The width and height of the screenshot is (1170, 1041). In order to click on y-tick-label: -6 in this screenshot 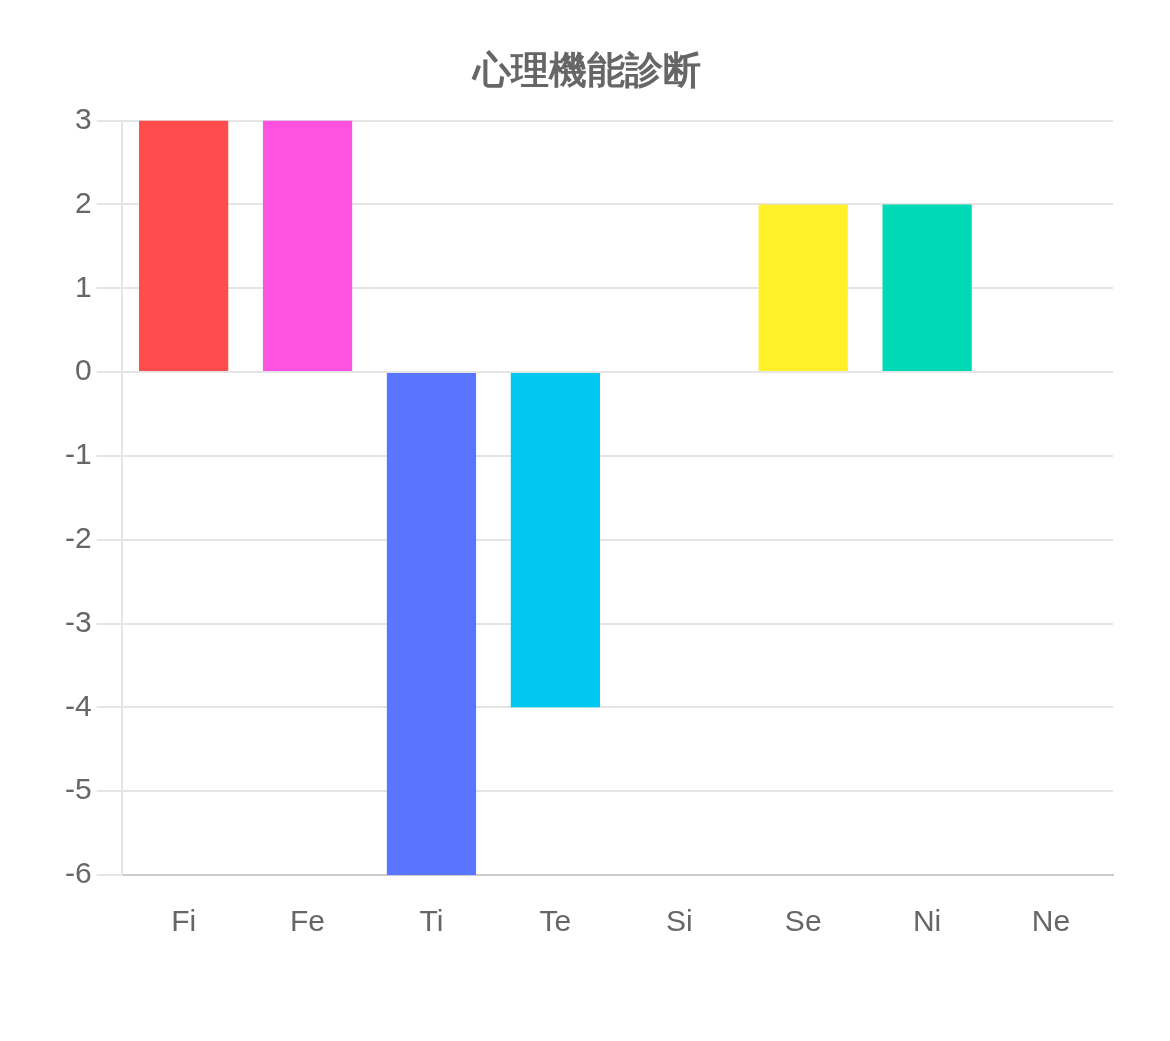, I will do `click(78, 873)`.